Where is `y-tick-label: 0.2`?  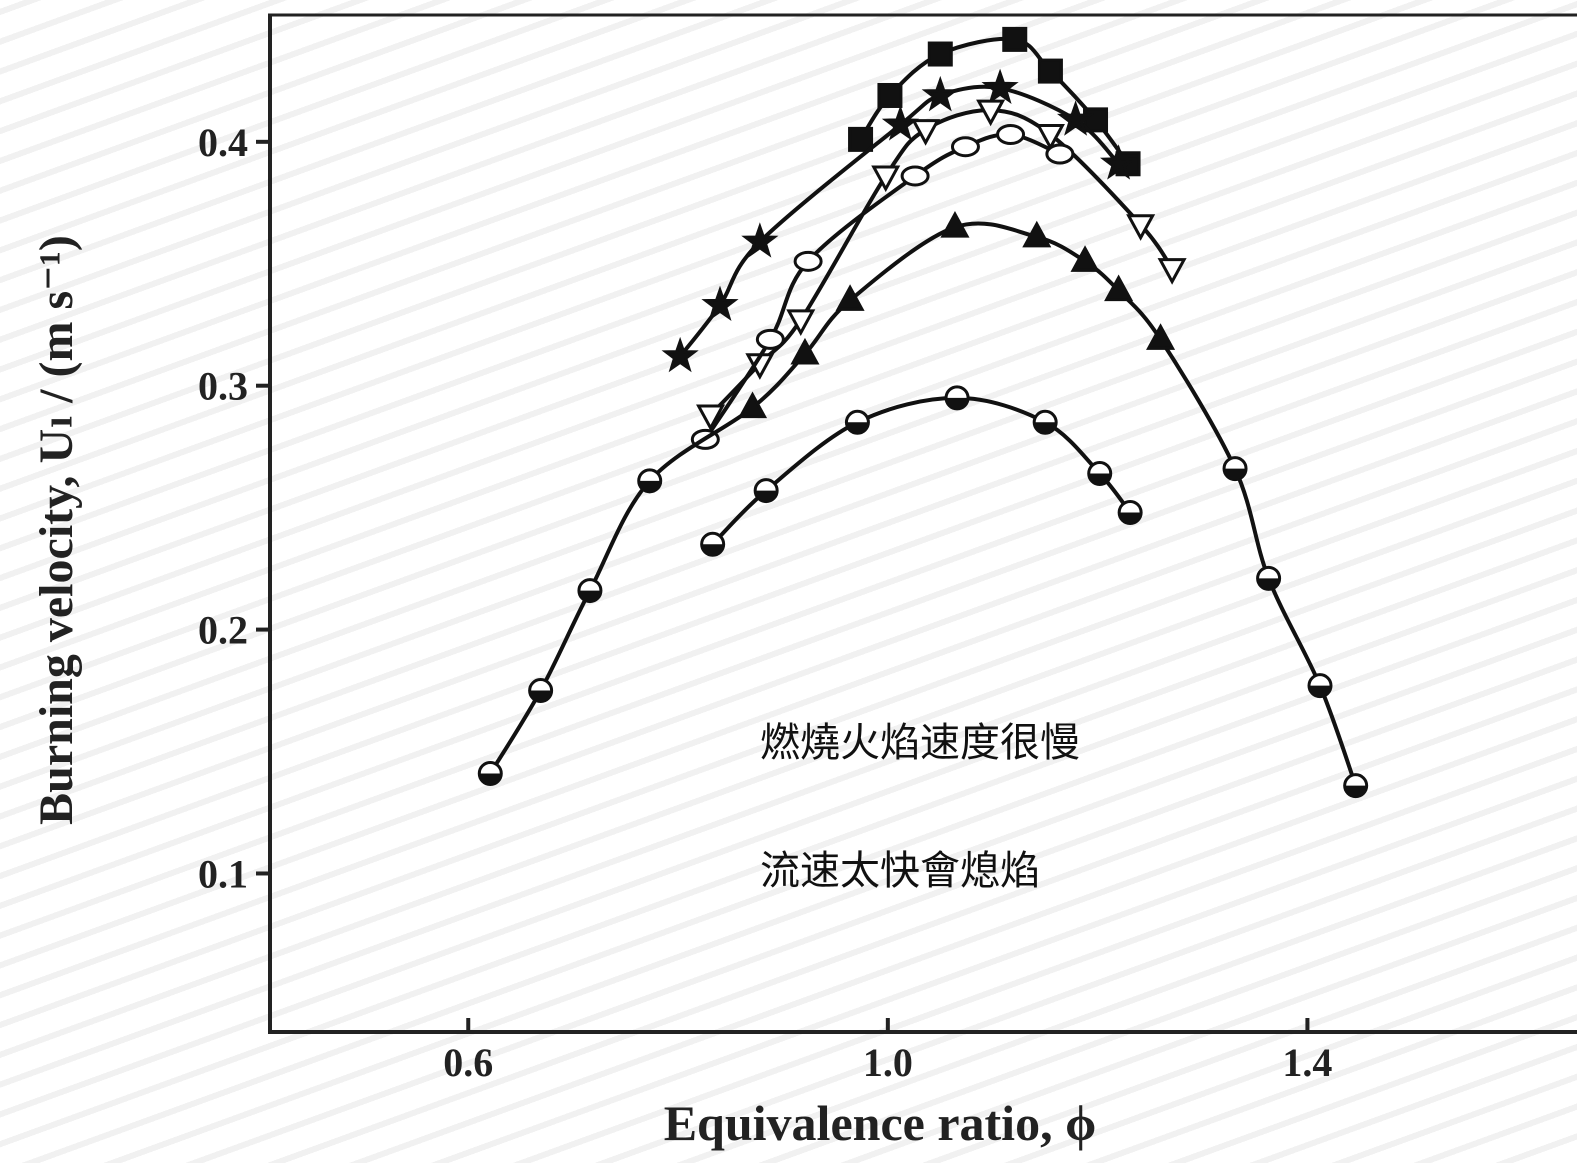
y-tick-label: 0.2 is located at coordinates (223, 630).